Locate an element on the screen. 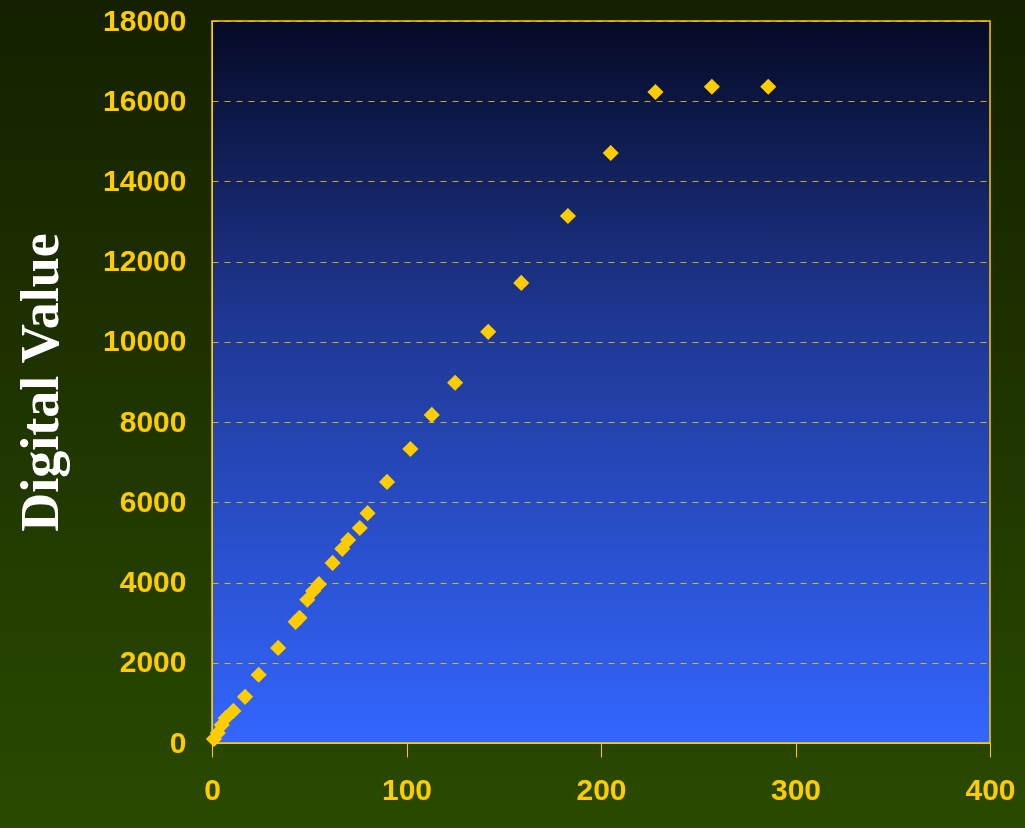 The width and height of the screenshot is (1025, 828). y-tick-label: 2000 is located at coordinates (153, 662).